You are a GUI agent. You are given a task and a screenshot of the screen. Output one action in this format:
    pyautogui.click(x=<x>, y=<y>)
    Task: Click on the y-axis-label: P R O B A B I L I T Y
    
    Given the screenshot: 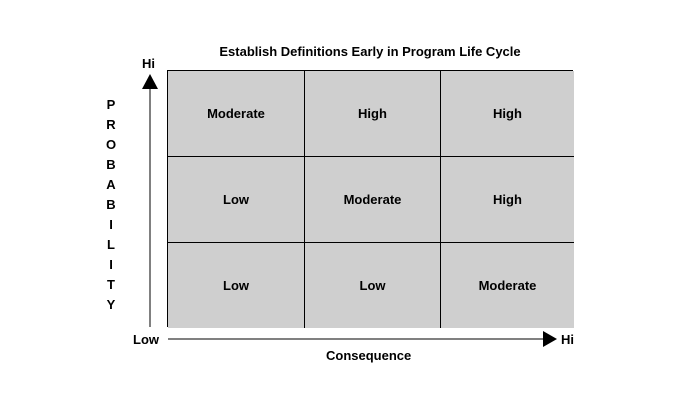 What is the action you would take?
    pyautogui.click(x=111, y=205)
    